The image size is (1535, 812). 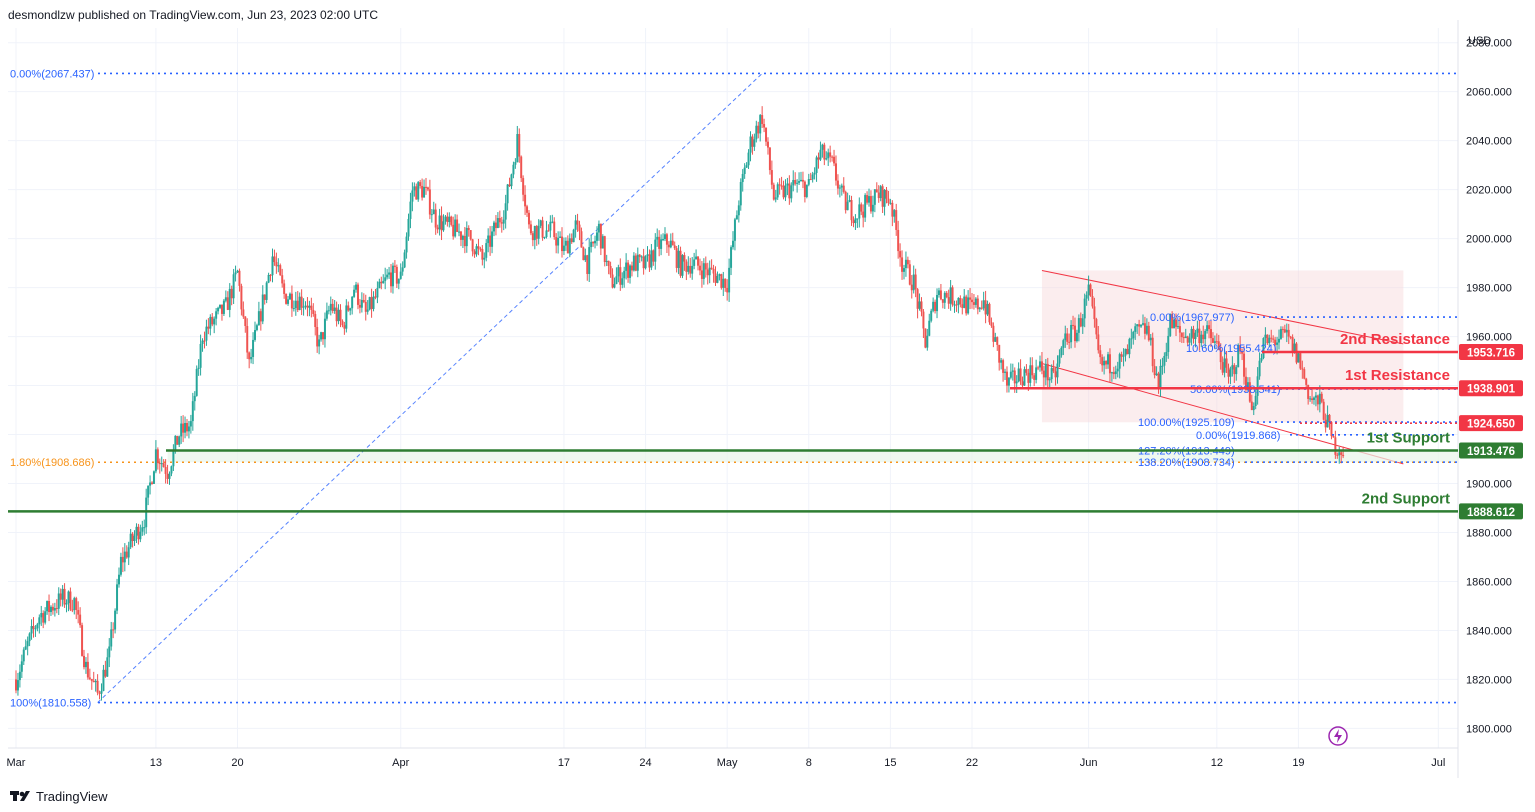 What do you see at coordinates (1489, 240) in the screenshot?
I see `y-tick-label: 2000.000` at bounding box center [1489, 240].